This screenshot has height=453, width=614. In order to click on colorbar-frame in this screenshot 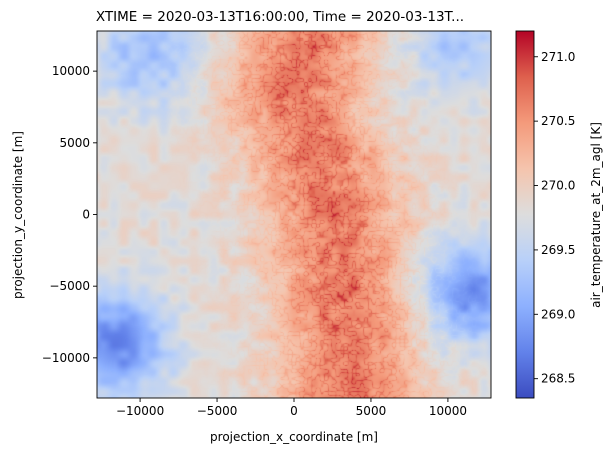, I will do `click(525, 214)`.